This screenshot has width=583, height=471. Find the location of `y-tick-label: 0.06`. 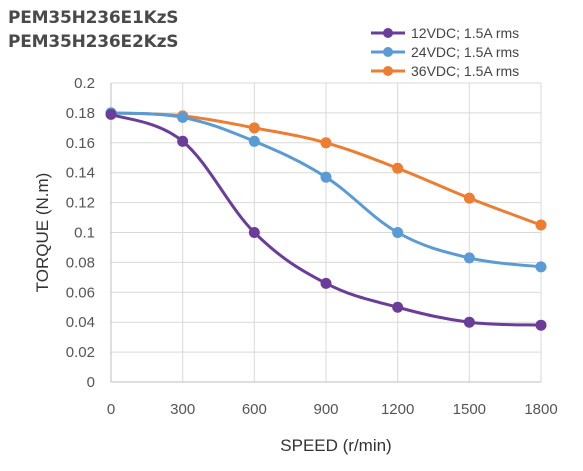

y-tick-label: 0.06 is located at coordinates (80, 292).